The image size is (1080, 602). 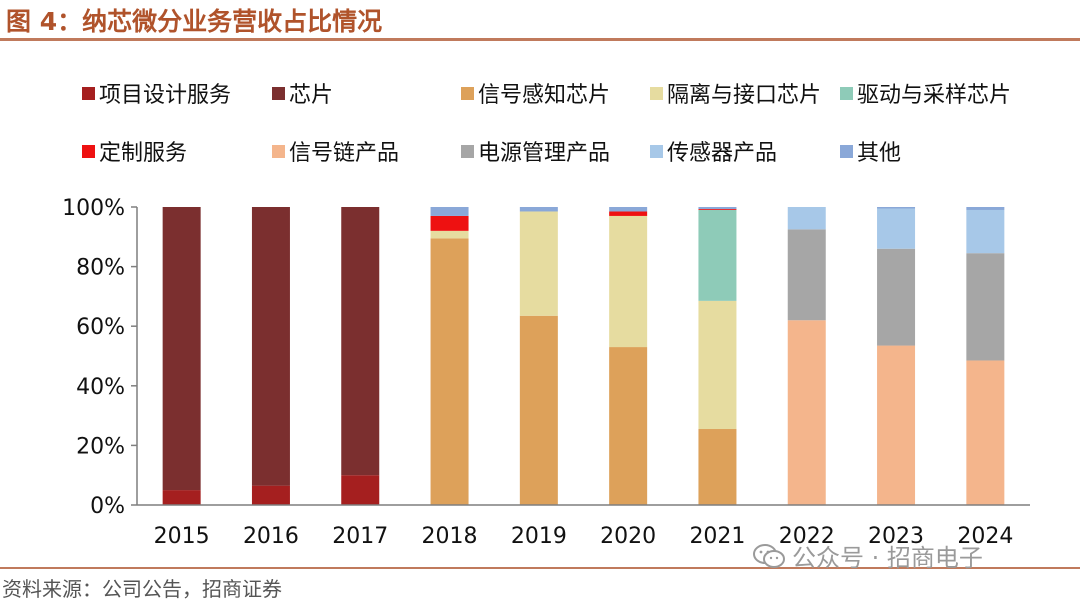 What do you see at coordinates (934, 95) in the screenshot?
I see `legend-label: 驱动与采样芯片` at bounding box center [934, 95].